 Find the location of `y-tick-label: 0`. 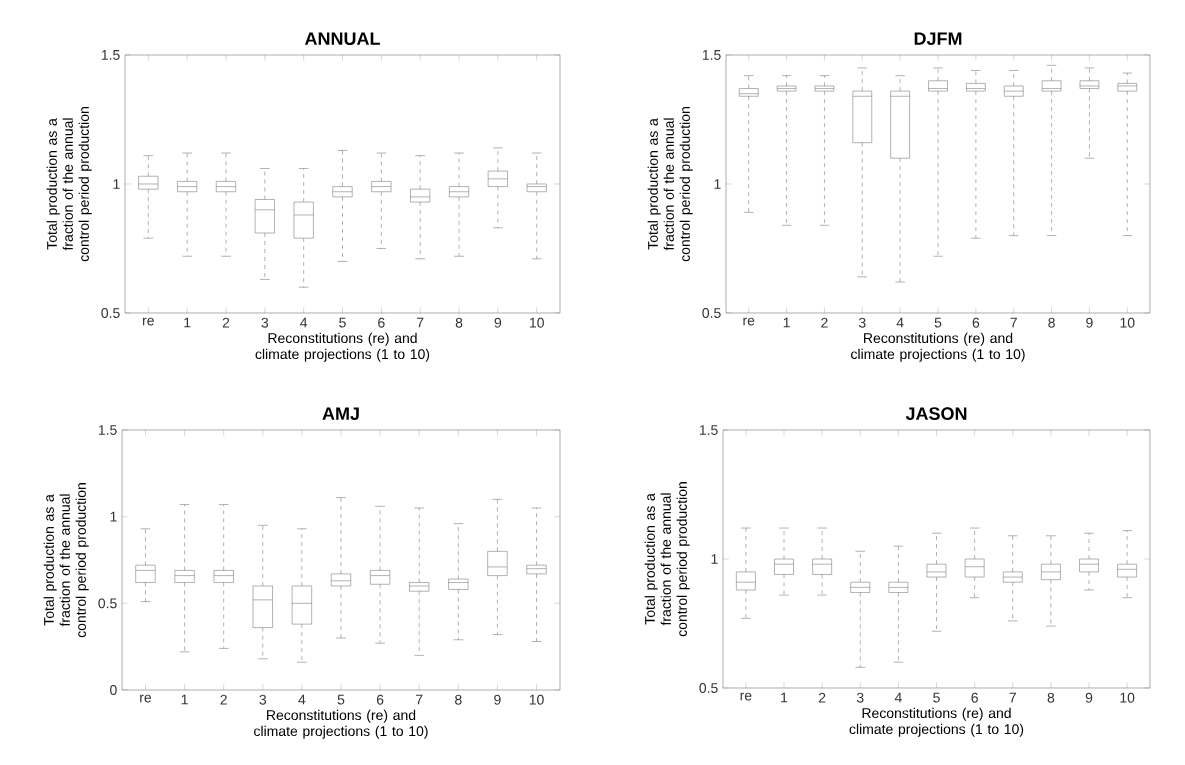

y-tick-label: 0 is located at coordinates (113, 690).